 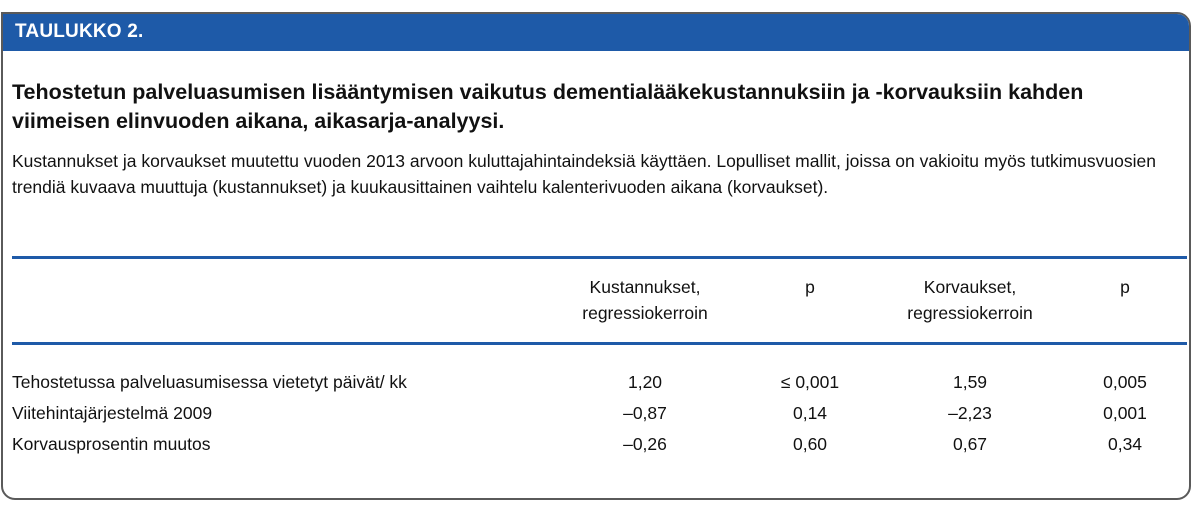 I want to click on cell-p2: 0,001, so click(x=1125, y=413).